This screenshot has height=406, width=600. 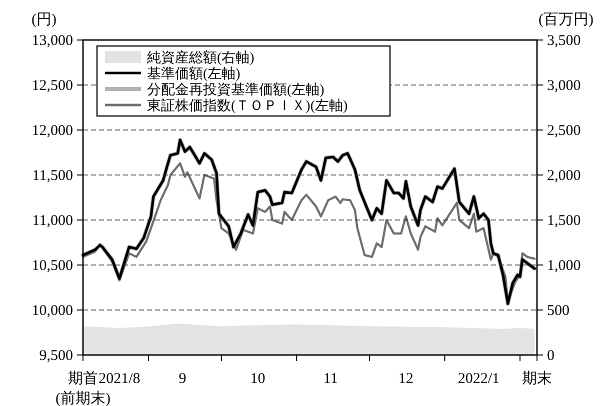 I want to click on y2-tick-label: 1,500, so click(x=564, y=221).